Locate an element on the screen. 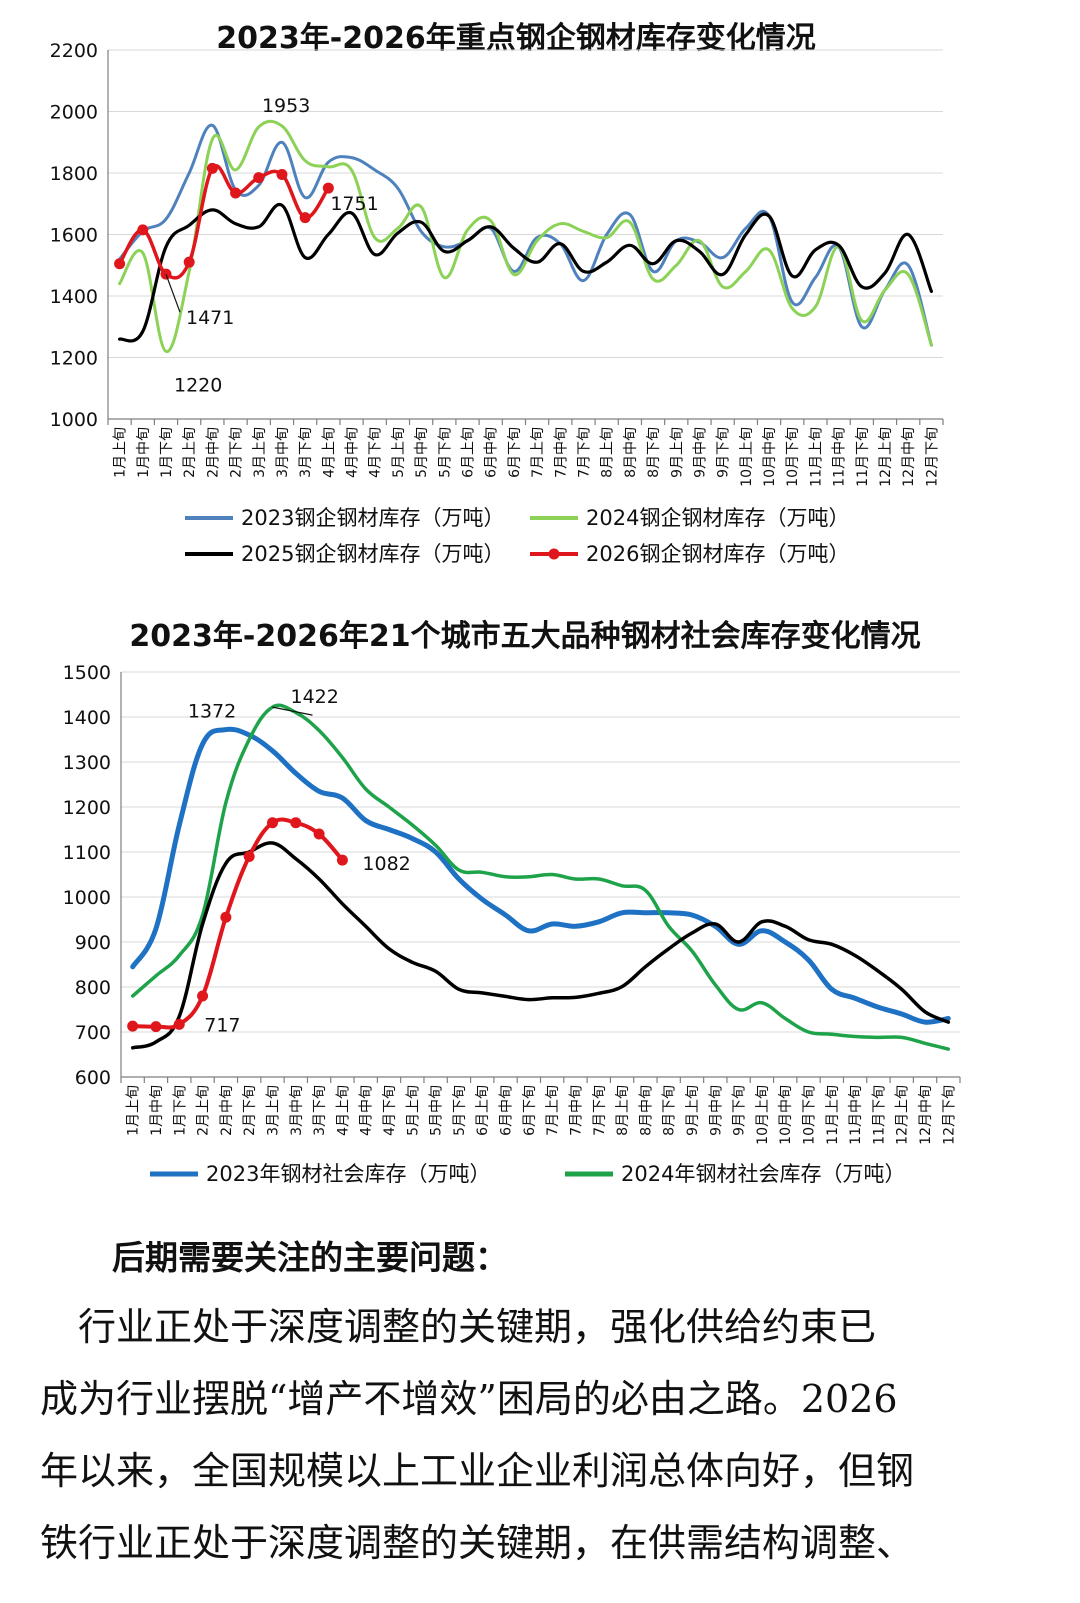 Image resolution: width=1080 pixels, height=1603 pixels. legend-label: 2023年钢材社会库存（万吨） is located at coordinates (348, 1174).